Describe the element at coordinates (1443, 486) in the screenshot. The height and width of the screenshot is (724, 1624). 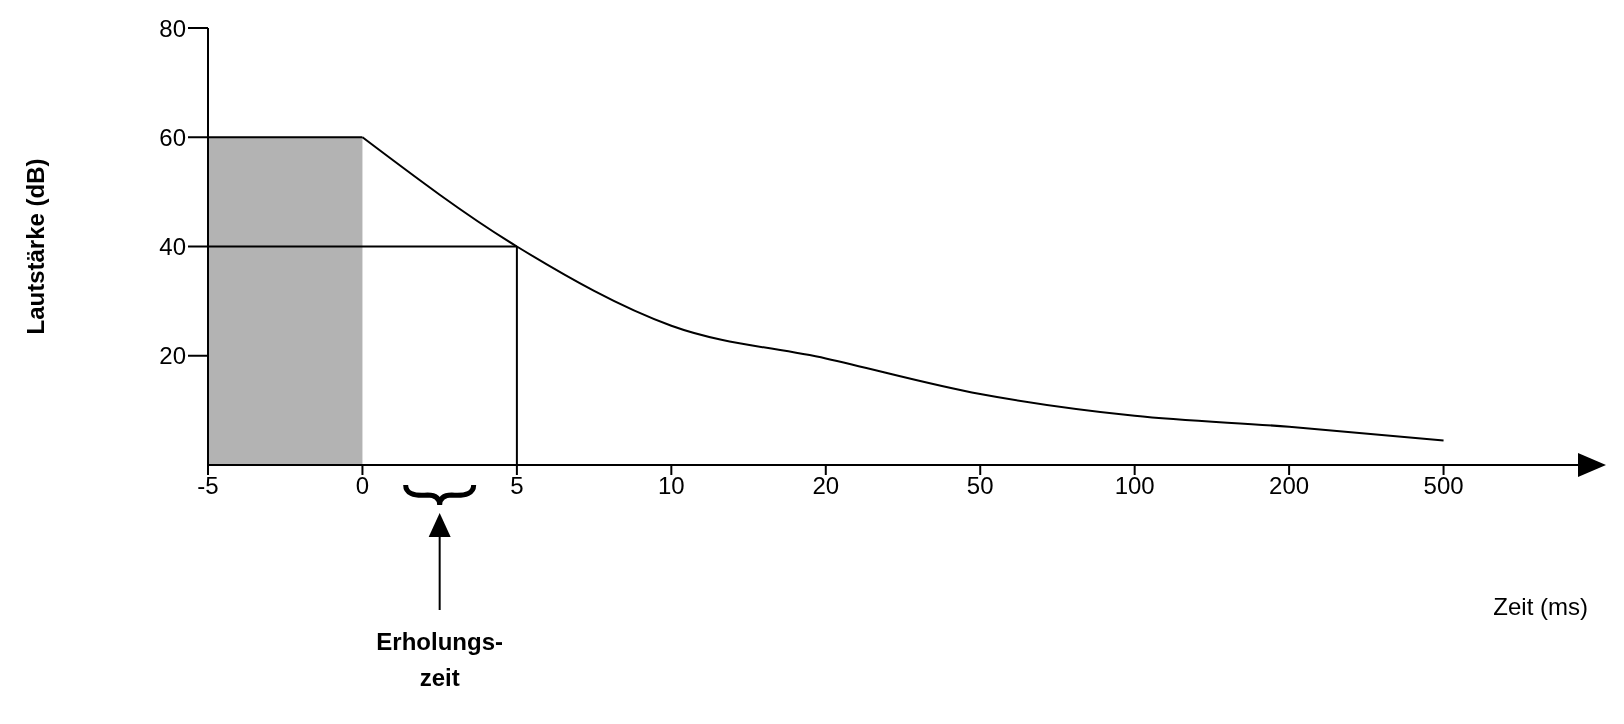
I see `x-tick-label: 500` at that location.